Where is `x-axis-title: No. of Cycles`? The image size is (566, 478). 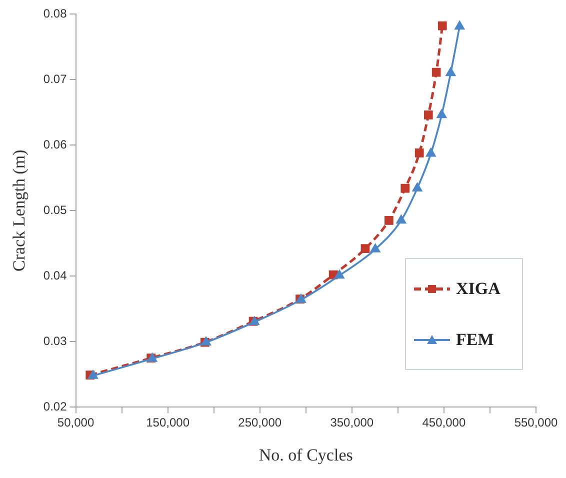 x-axis-title: No. of Cycles is located at coordinates (305, 454).